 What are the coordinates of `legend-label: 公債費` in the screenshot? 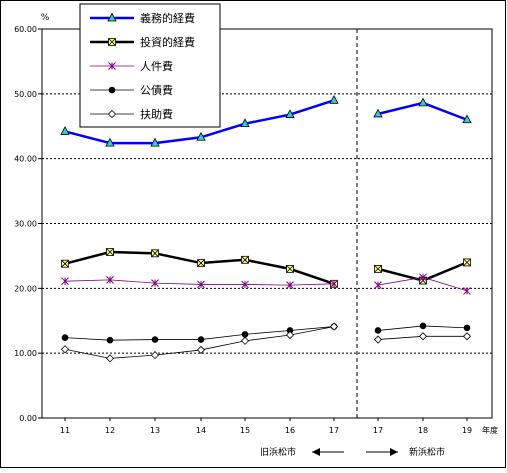 It's located at (156, 90).